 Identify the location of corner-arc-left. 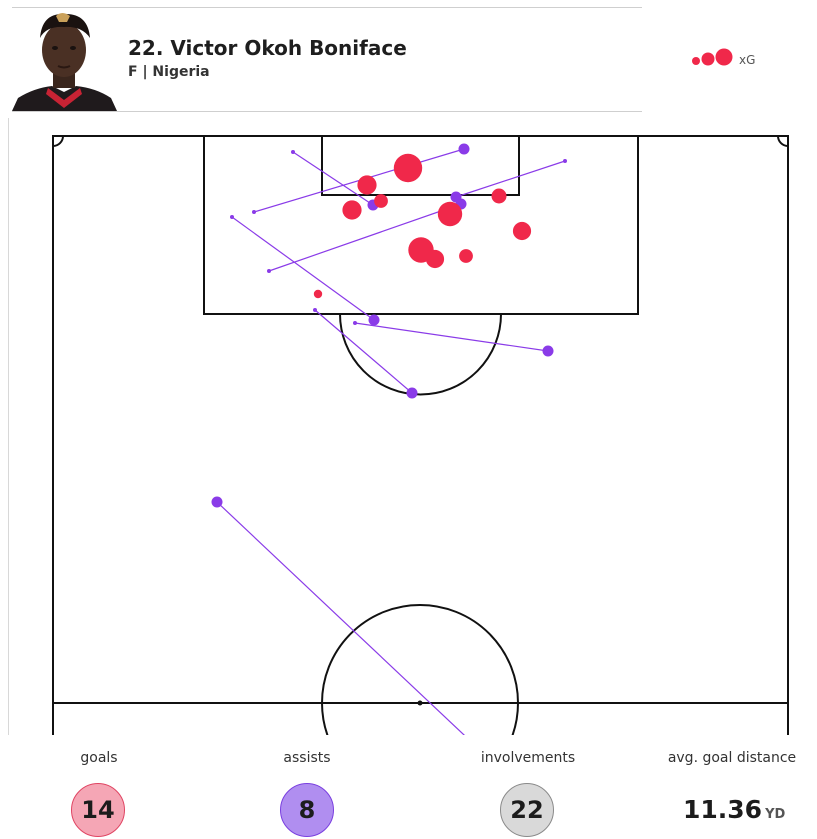
(58, 141).